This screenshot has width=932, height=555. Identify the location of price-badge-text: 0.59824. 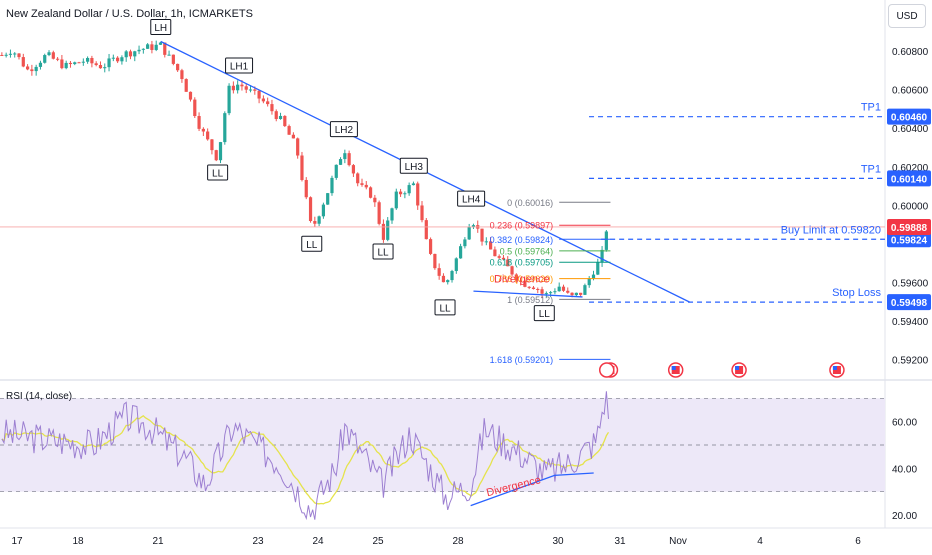
(909, 240).